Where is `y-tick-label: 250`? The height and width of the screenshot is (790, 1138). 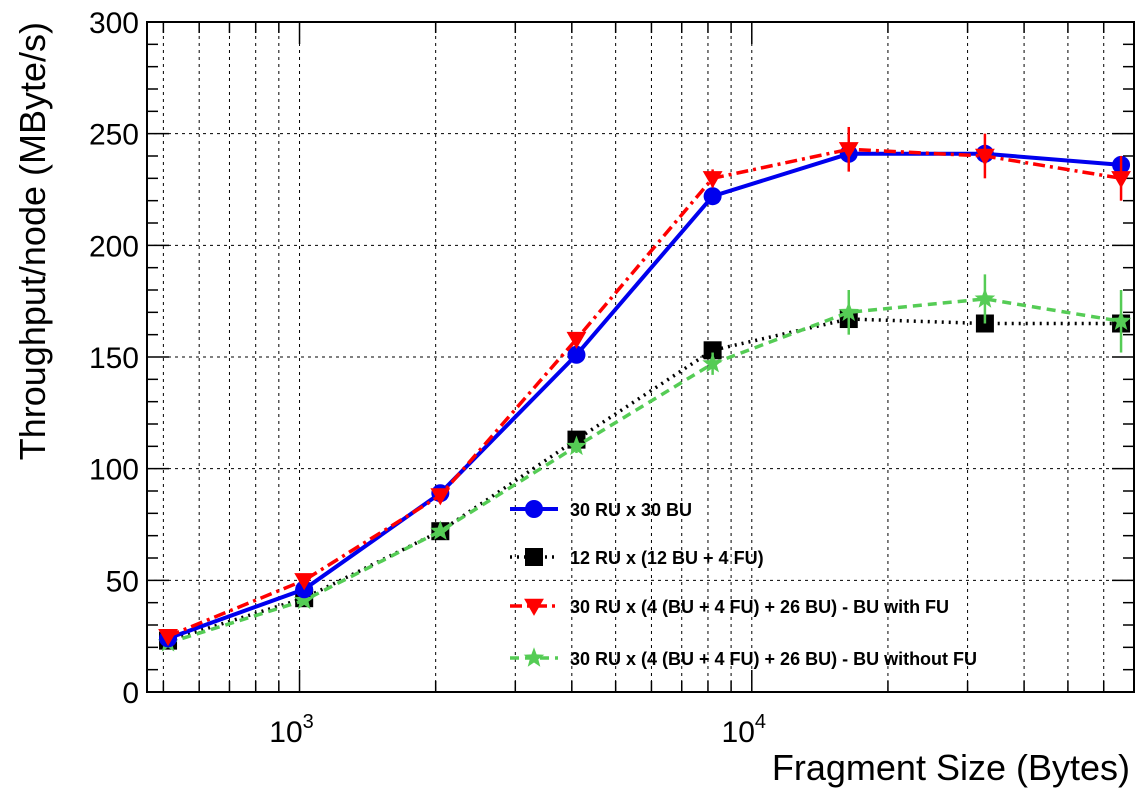
y-tick-label: 250 is located at coordinates (114, 135).